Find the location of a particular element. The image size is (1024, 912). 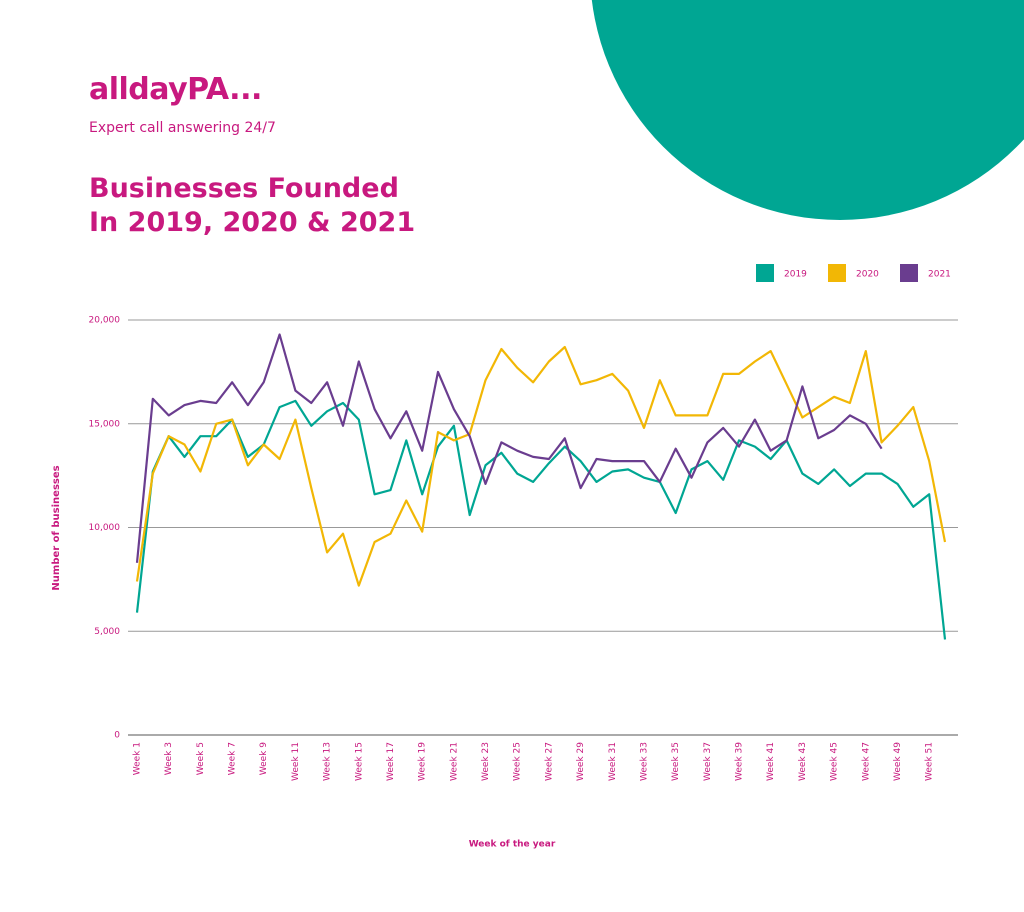

x-tick-label: Week 23 is located at coordinates (486, 761).